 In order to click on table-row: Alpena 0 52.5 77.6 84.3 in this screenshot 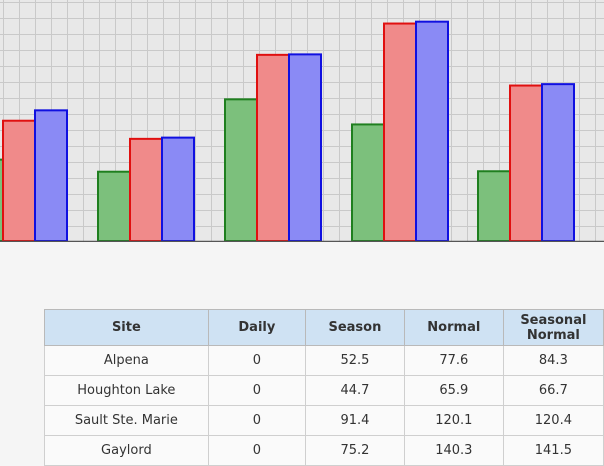, I will do `click(324, 360)`.